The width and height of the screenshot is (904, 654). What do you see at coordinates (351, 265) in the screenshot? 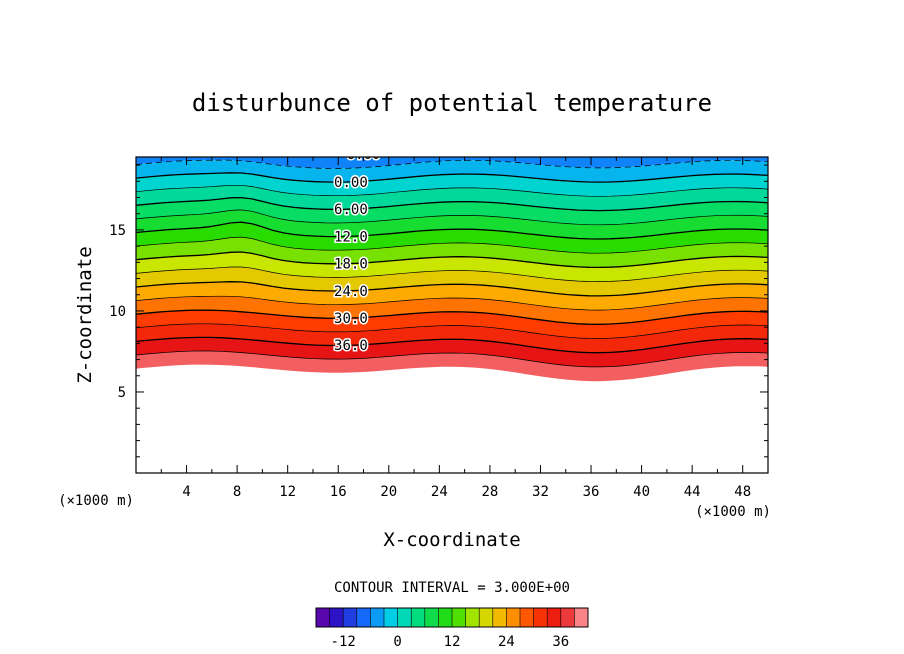
I see `contour-label: 18.0` at bounding box center [351, 265].